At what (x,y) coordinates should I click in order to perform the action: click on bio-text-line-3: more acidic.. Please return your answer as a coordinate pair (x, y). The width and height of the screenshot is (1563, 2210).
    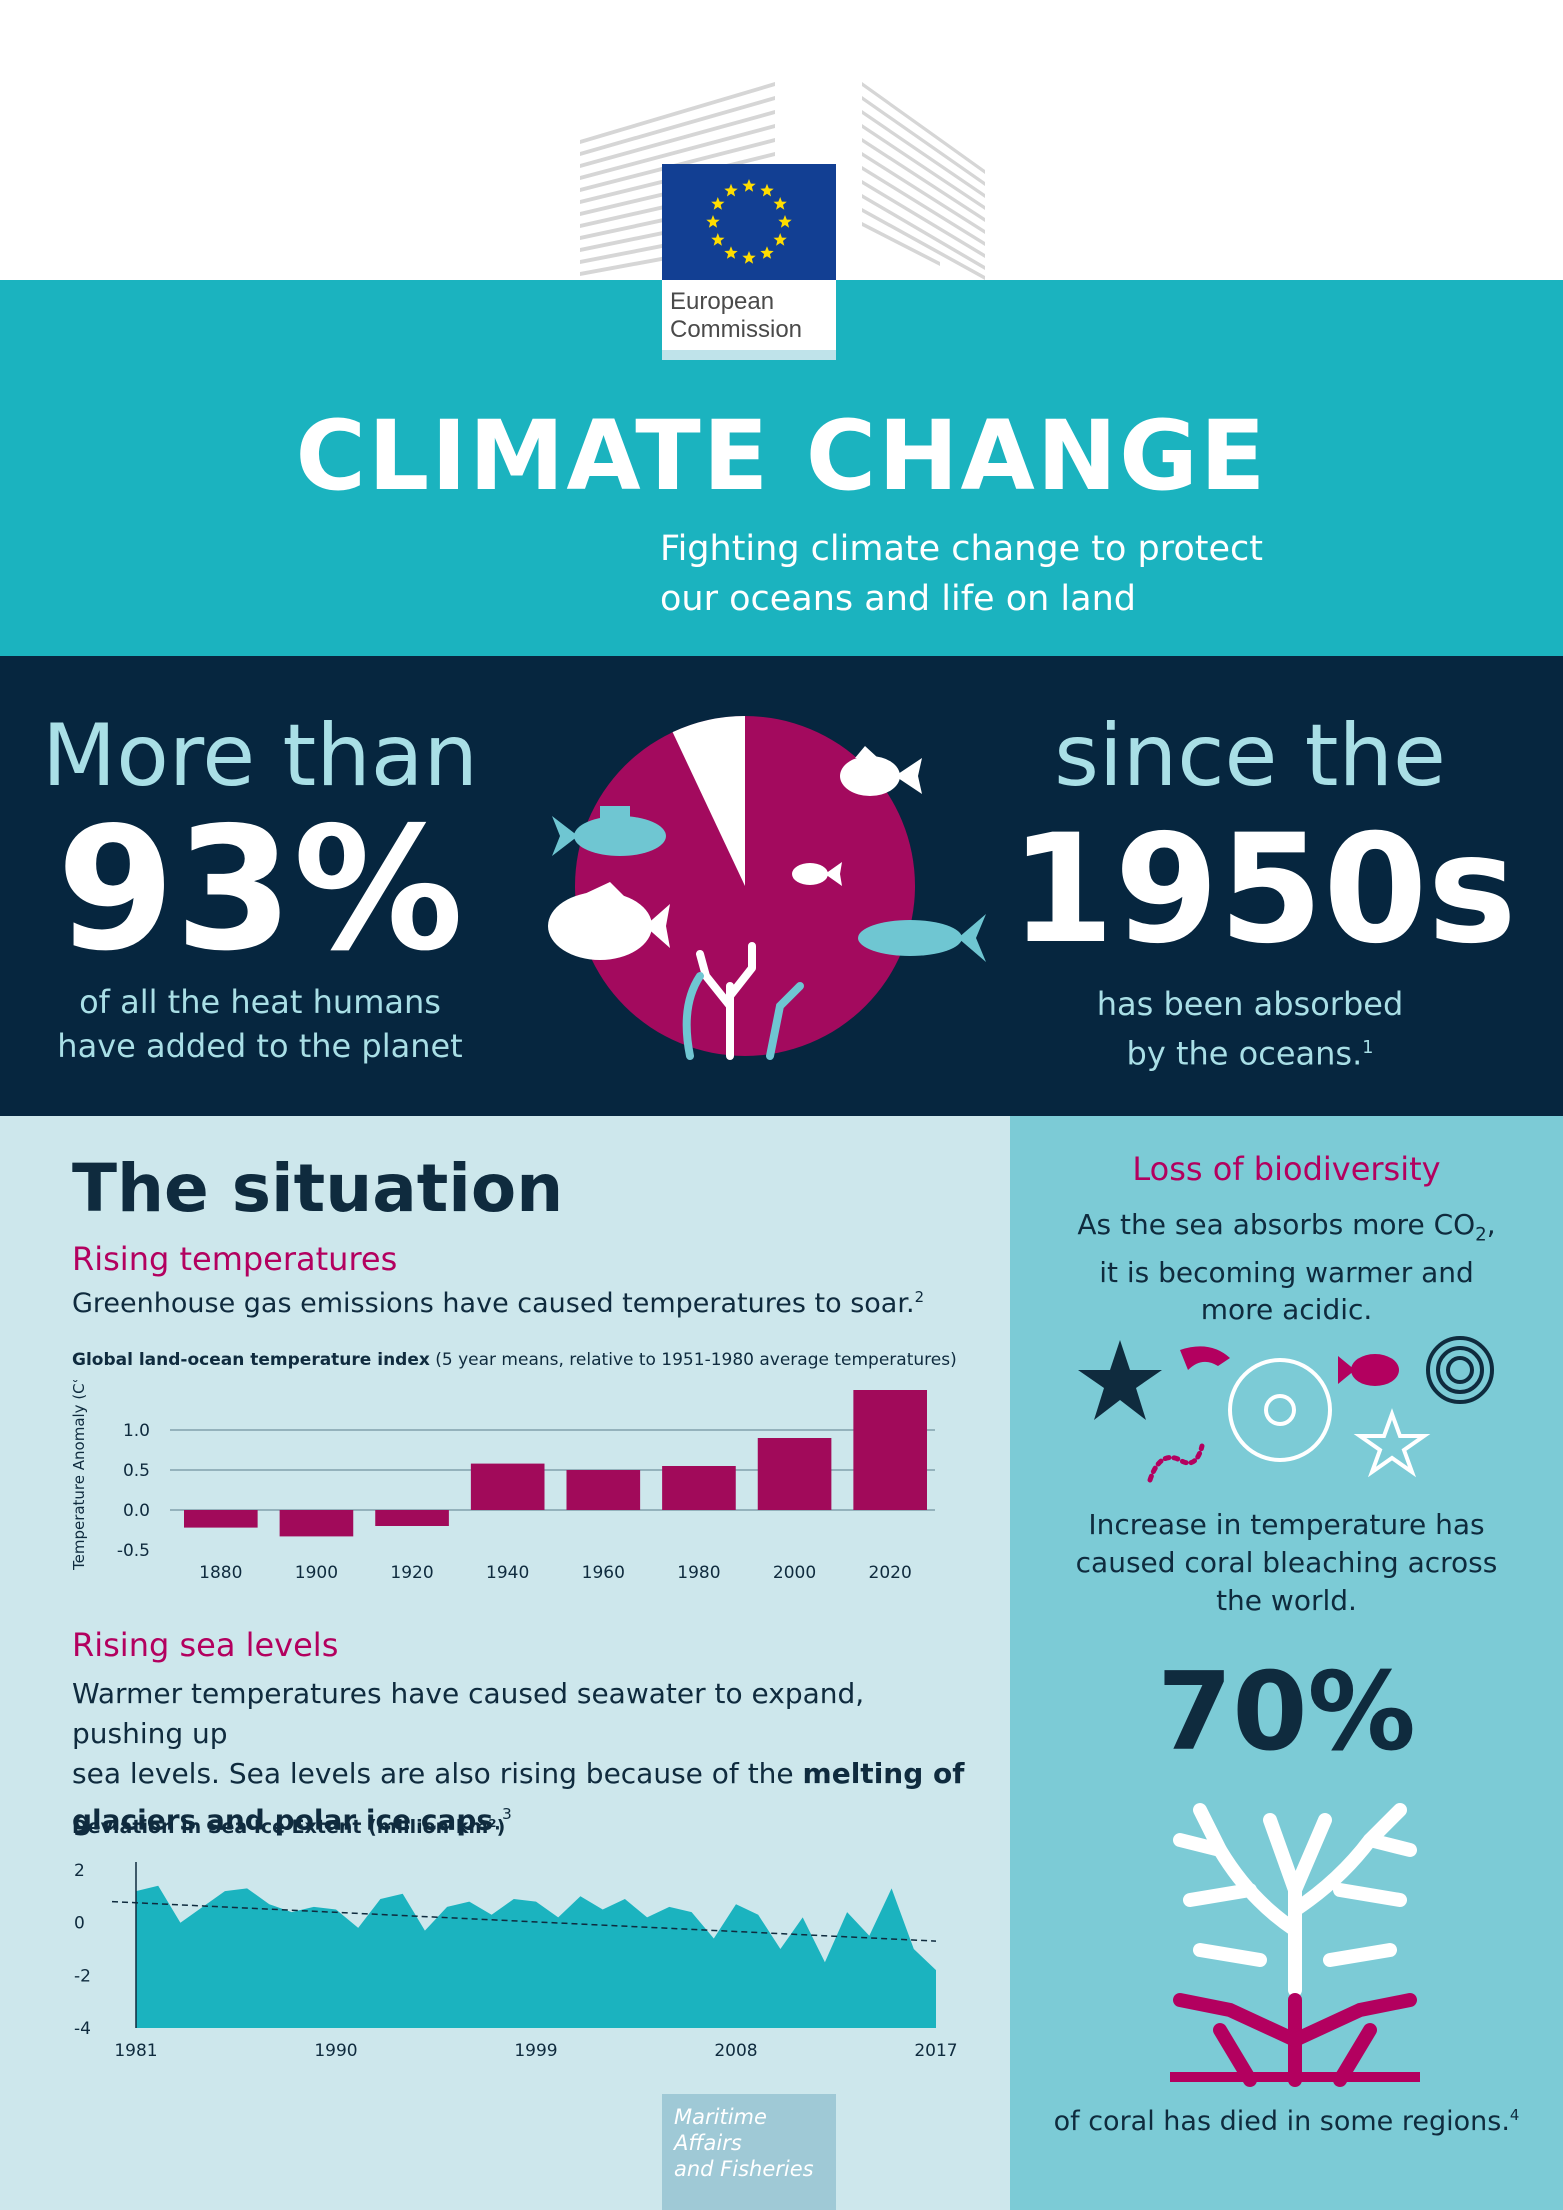
    Looking at the image, I should click on (1286, 1309).